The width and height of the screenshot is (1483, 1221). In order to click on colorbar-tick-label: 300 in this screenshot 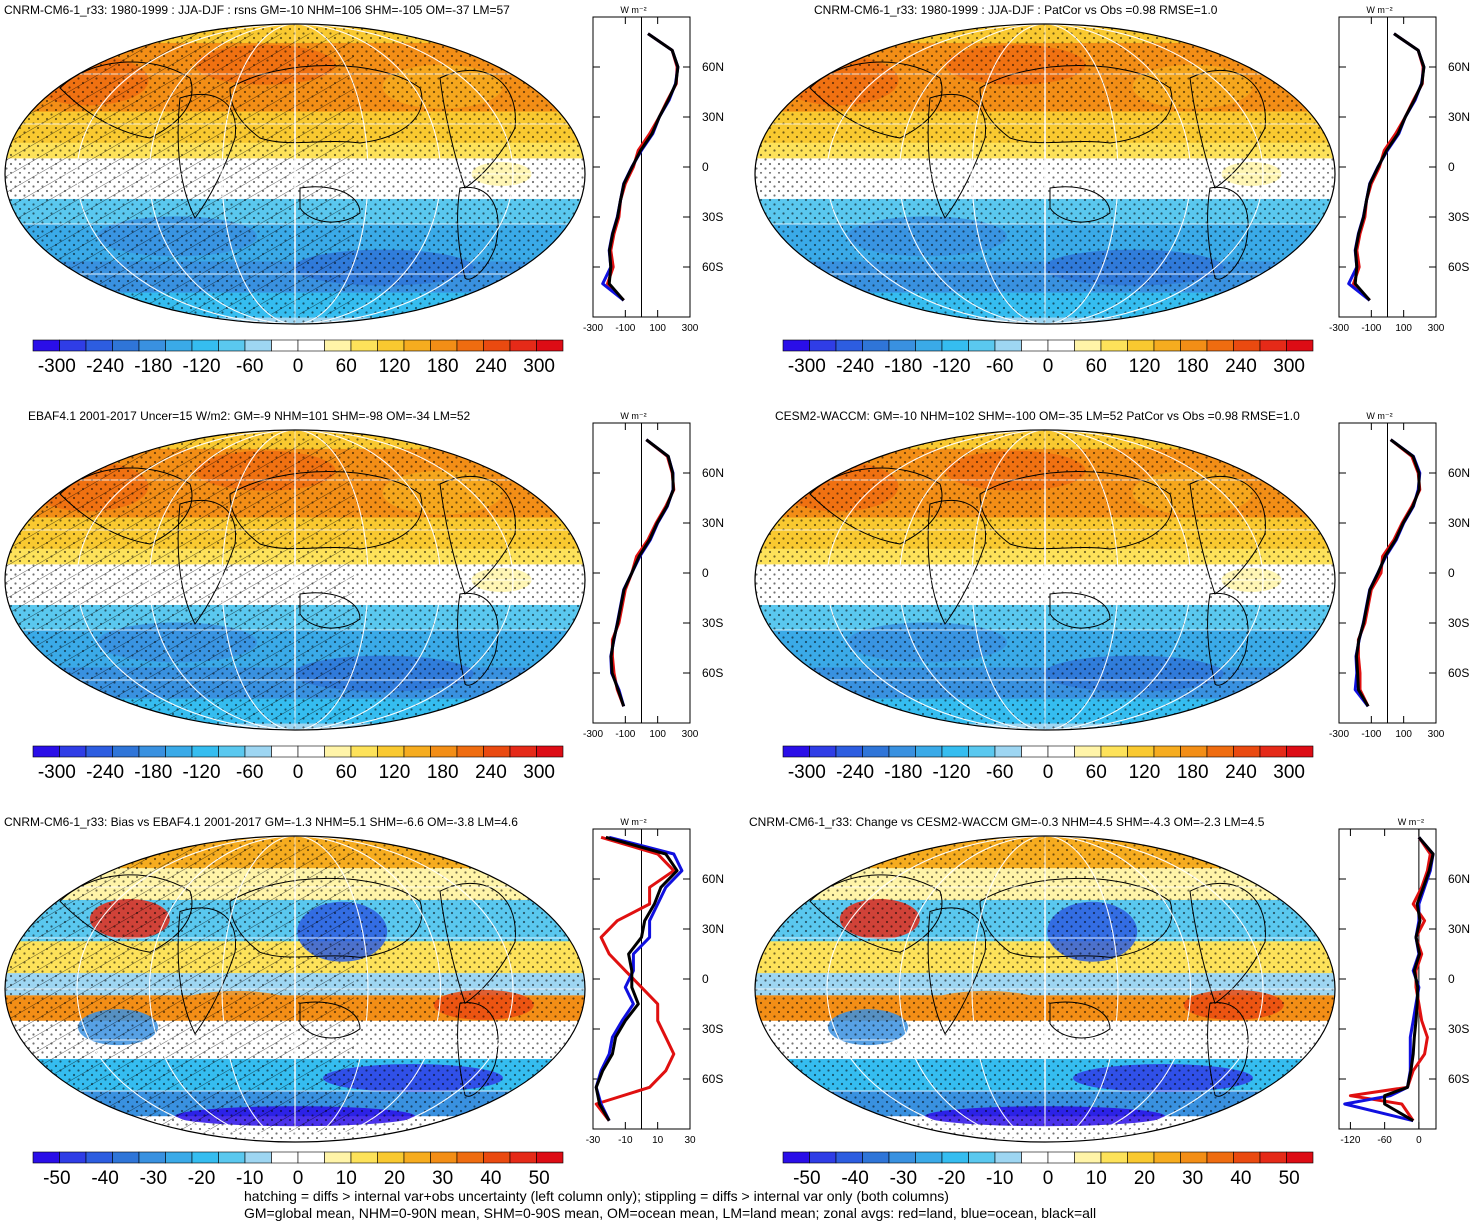, I will do `click(539, 772)`.